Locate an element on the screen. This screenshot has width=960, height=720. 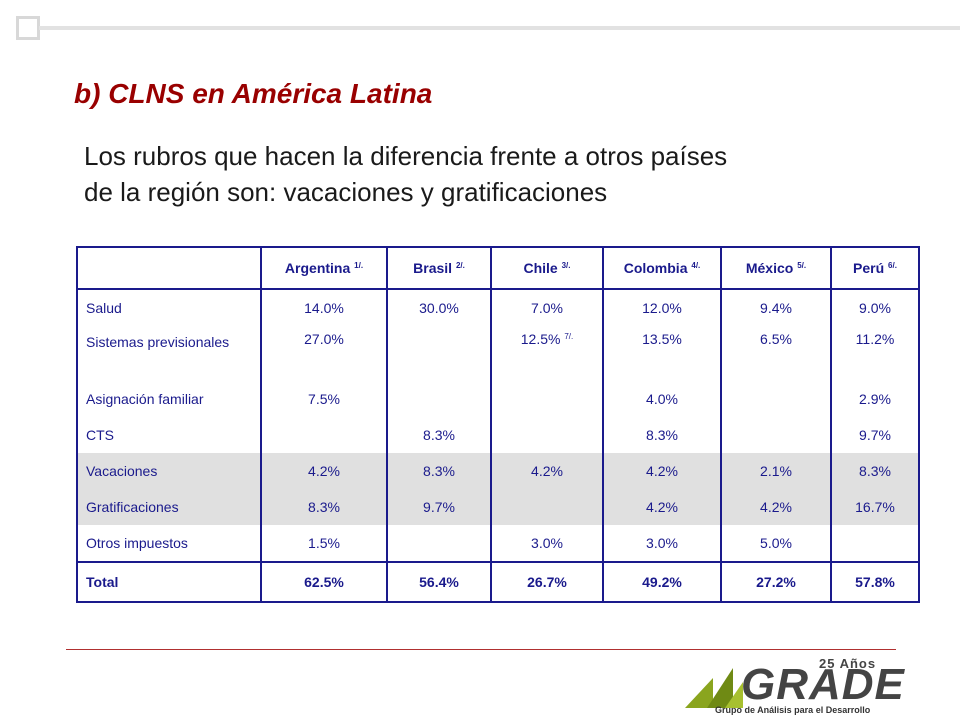
table-cell: 4.0% is located at coordinates (662, 399).